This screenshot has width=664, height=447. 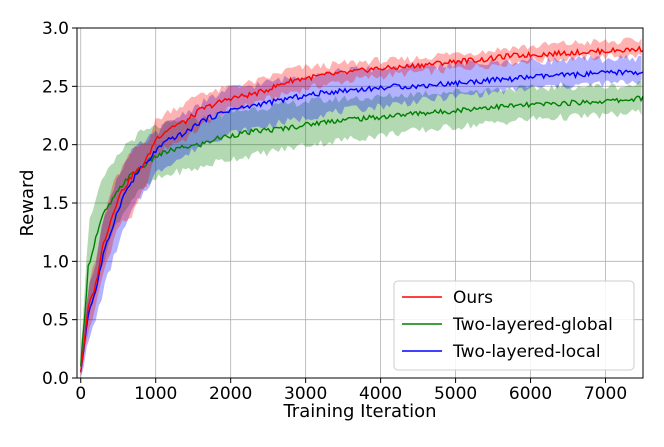 What do you see at coordinates (55, 87) in the screenshot?
I see `y-tick-label: 2.5` at bounding box center [55, 87].